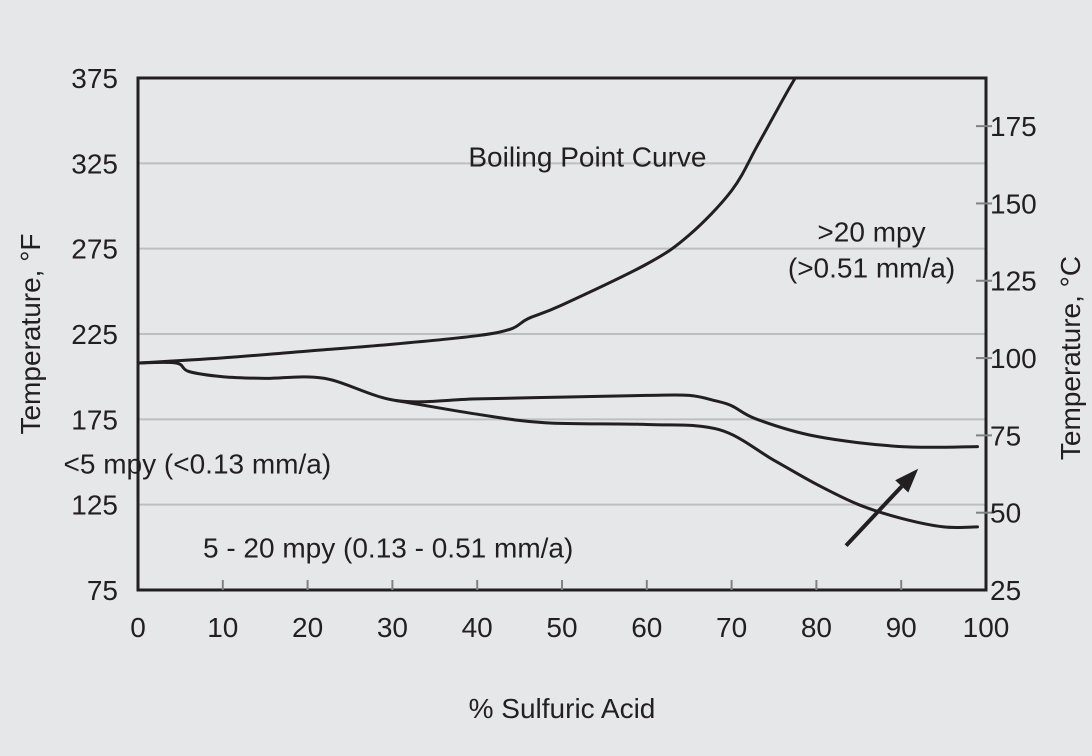  What do you see at coordinates (307, 627) in the screenshot?
I see `x-tick-label: 20` at bounding box center [307, 627].